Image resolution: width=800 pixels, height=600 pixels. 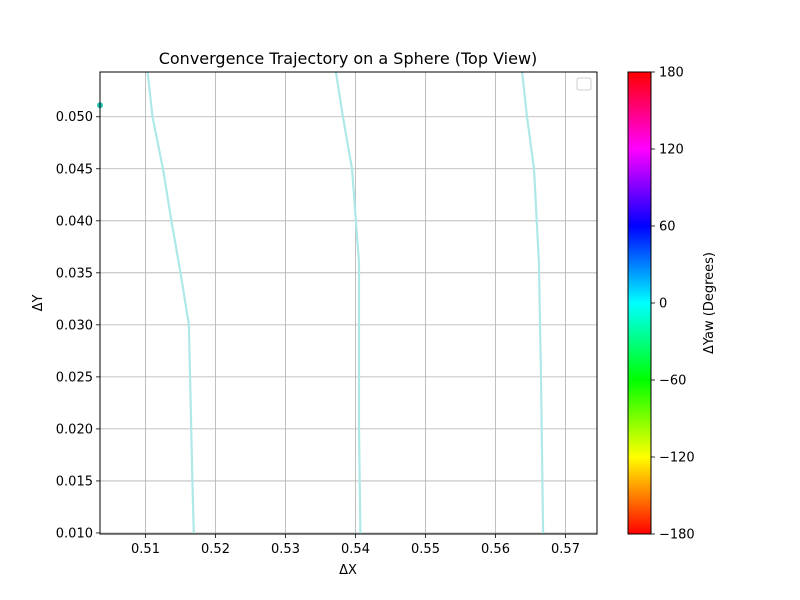 What do you see at coordinates (38, 303) in the screenshot?
I see `y-axis-label: ΔY` at bounding box center [38, 303].